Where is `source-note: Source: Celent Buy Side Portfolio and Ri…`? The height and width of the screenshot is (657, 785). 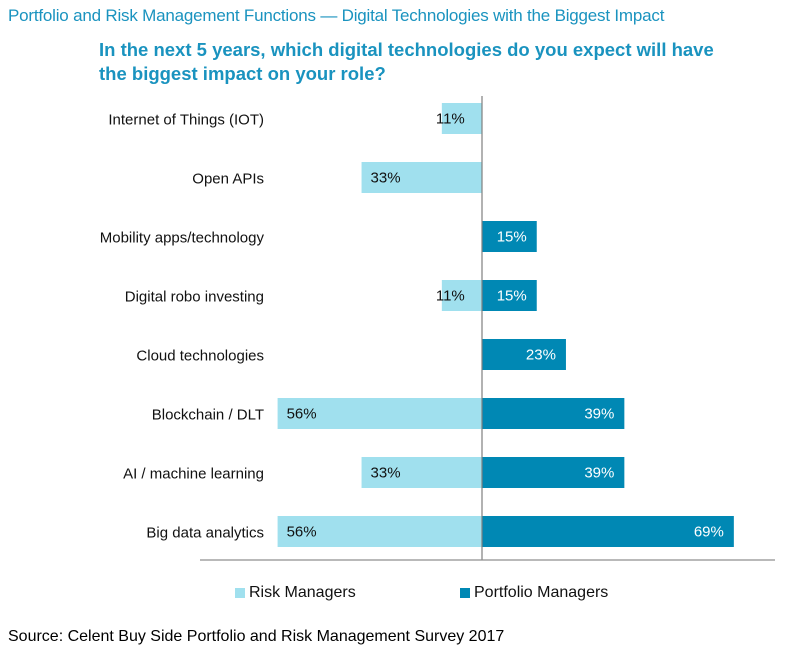 source-note: Source: Celent Buy Side Portfolio and Ri… is located at coordinates (256, 636).